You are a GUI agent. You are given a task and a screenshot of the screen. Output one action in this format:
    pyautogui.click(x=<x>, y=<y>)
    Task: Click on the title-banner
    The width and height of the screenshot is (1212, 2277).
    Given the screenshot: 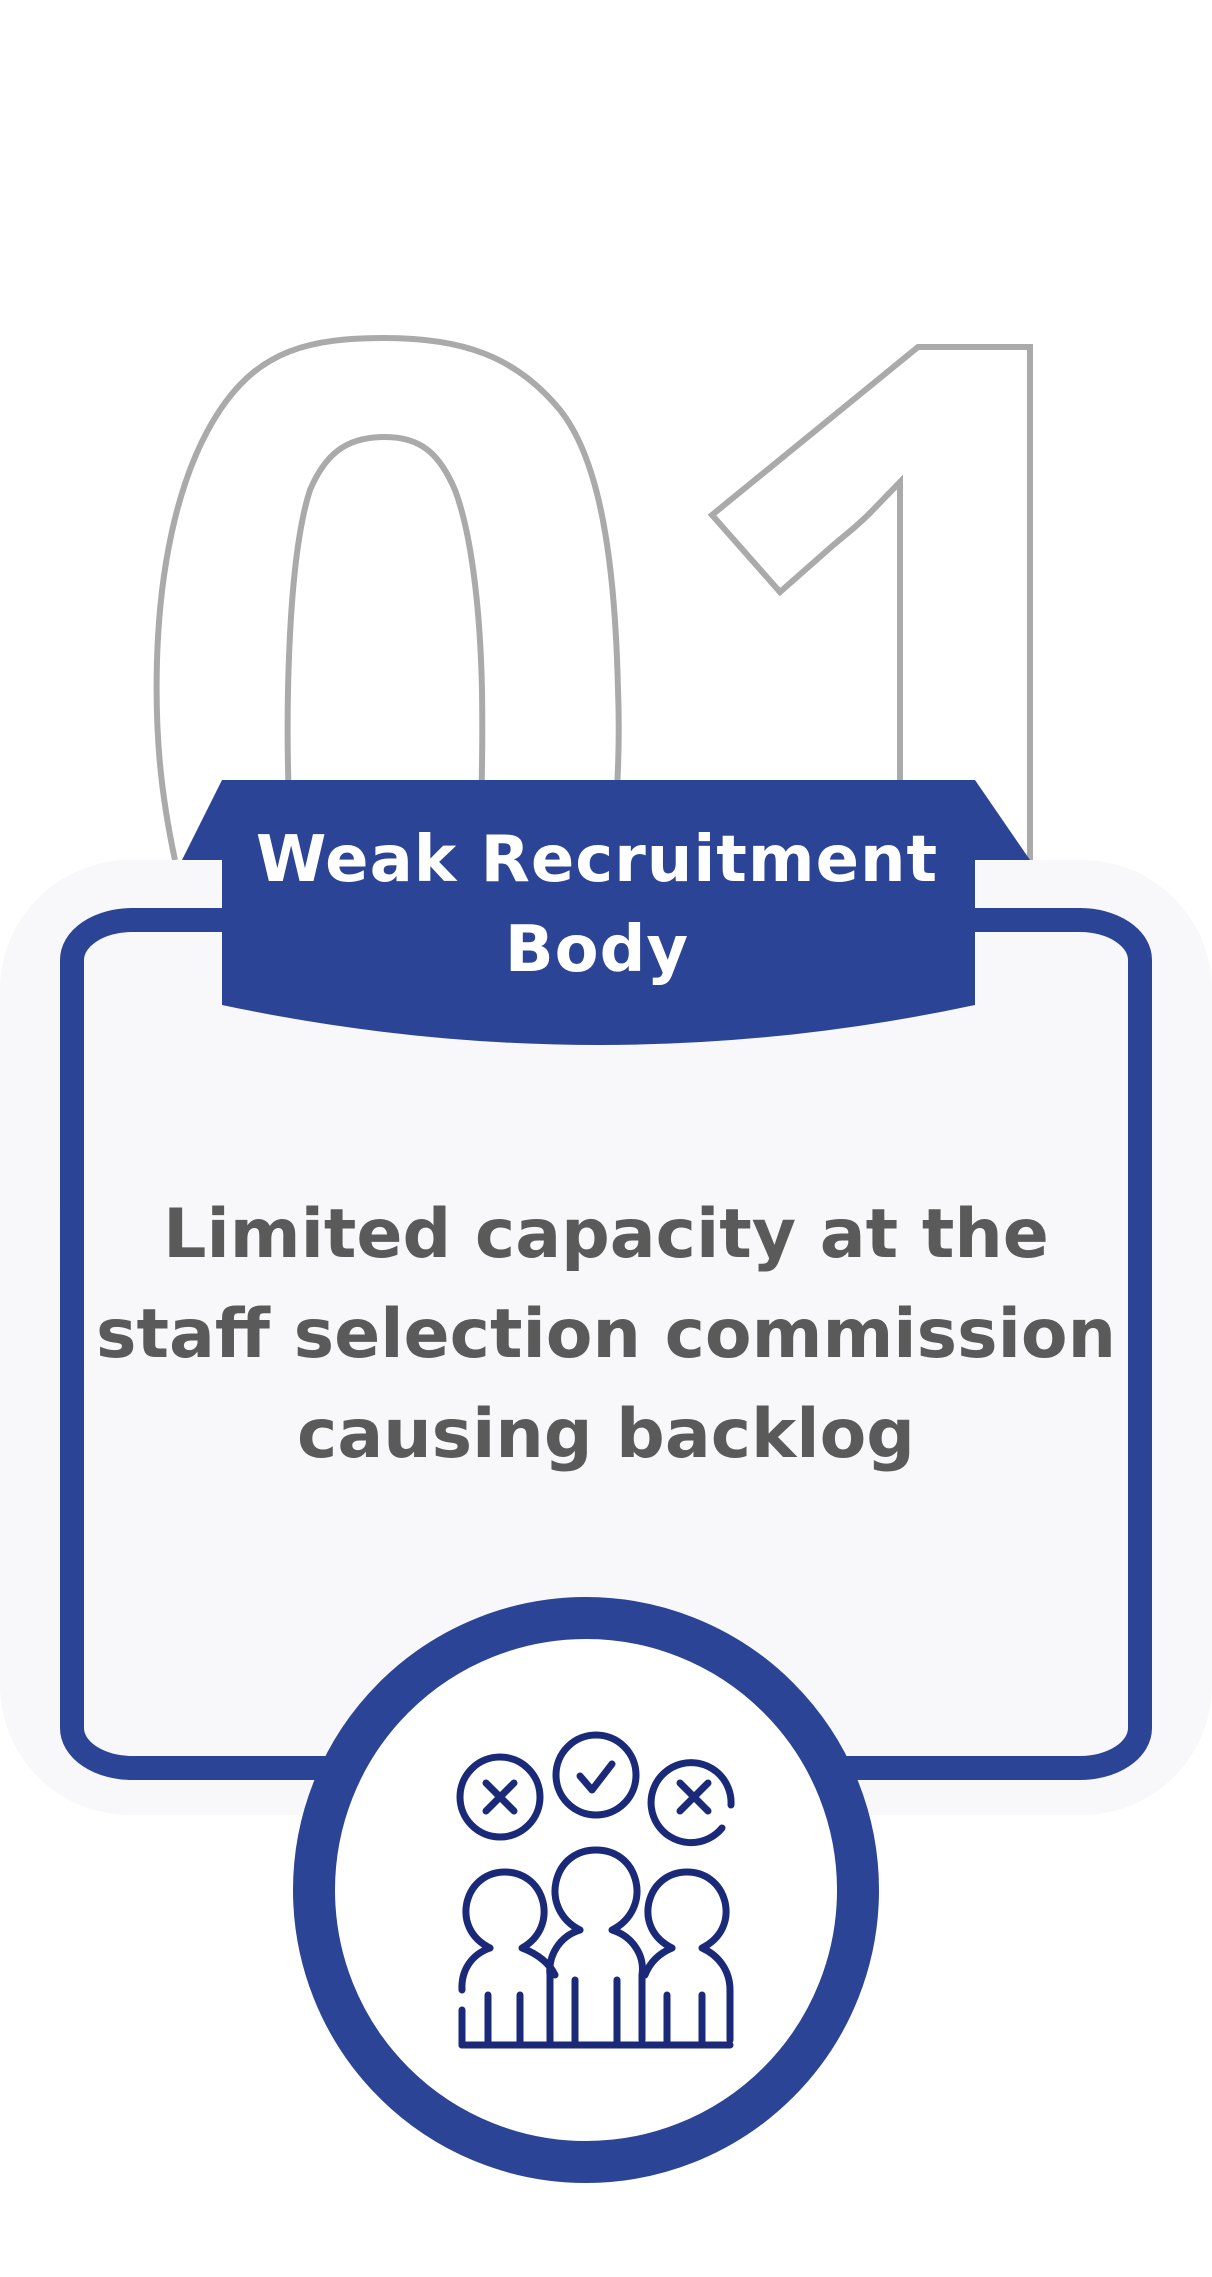 What is the action you would take?
    pyautogui.click(x=598, y=912)
    